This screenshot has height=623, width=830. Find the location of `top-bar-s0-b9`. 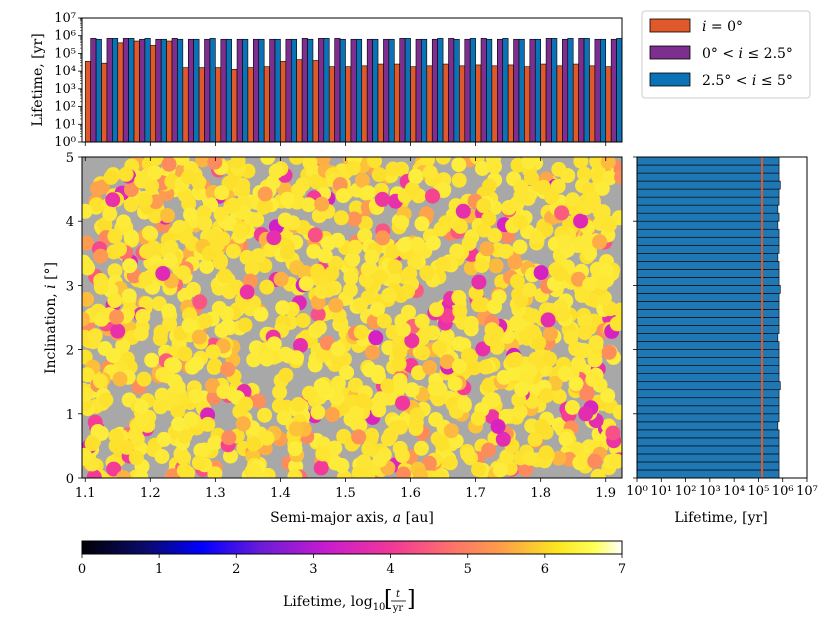

top-bar-s0-b9 is located at coordinates (234, 106).